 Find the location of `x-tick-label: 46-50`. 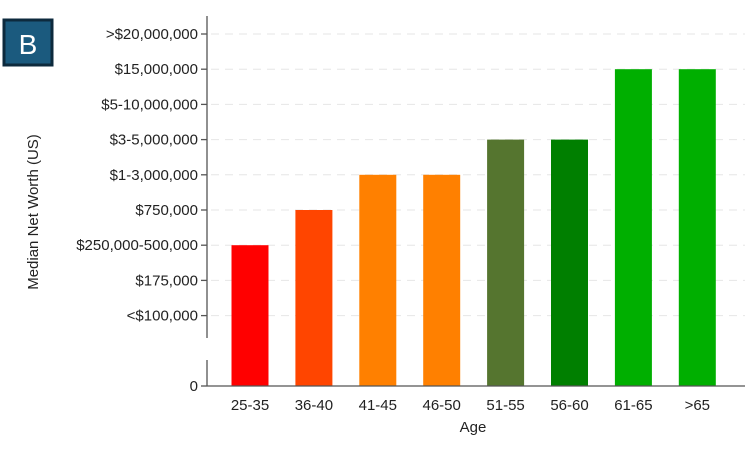

x-tick-label: 46-50 is located at coordinates (442, 405).